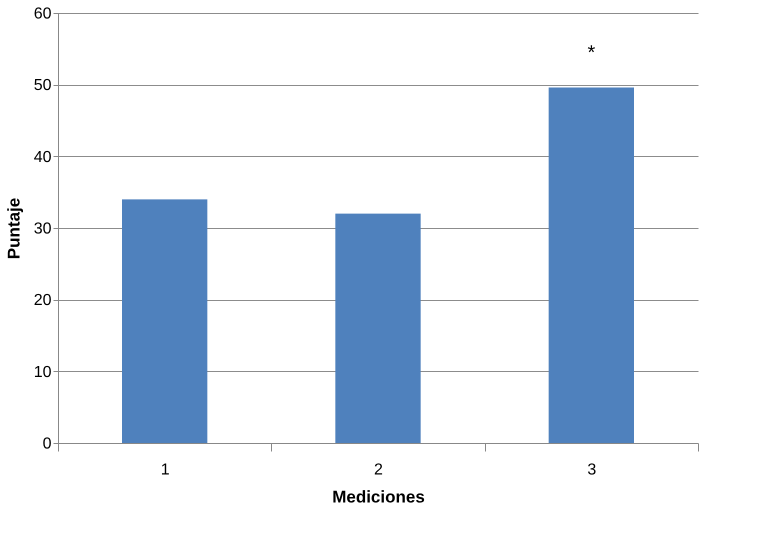 This screenshot has height=534, width=770. What do you see at coordinates (379, 470) in the screenshot?
I see `x-tick-label: 2` at bounding box center [379, 470].